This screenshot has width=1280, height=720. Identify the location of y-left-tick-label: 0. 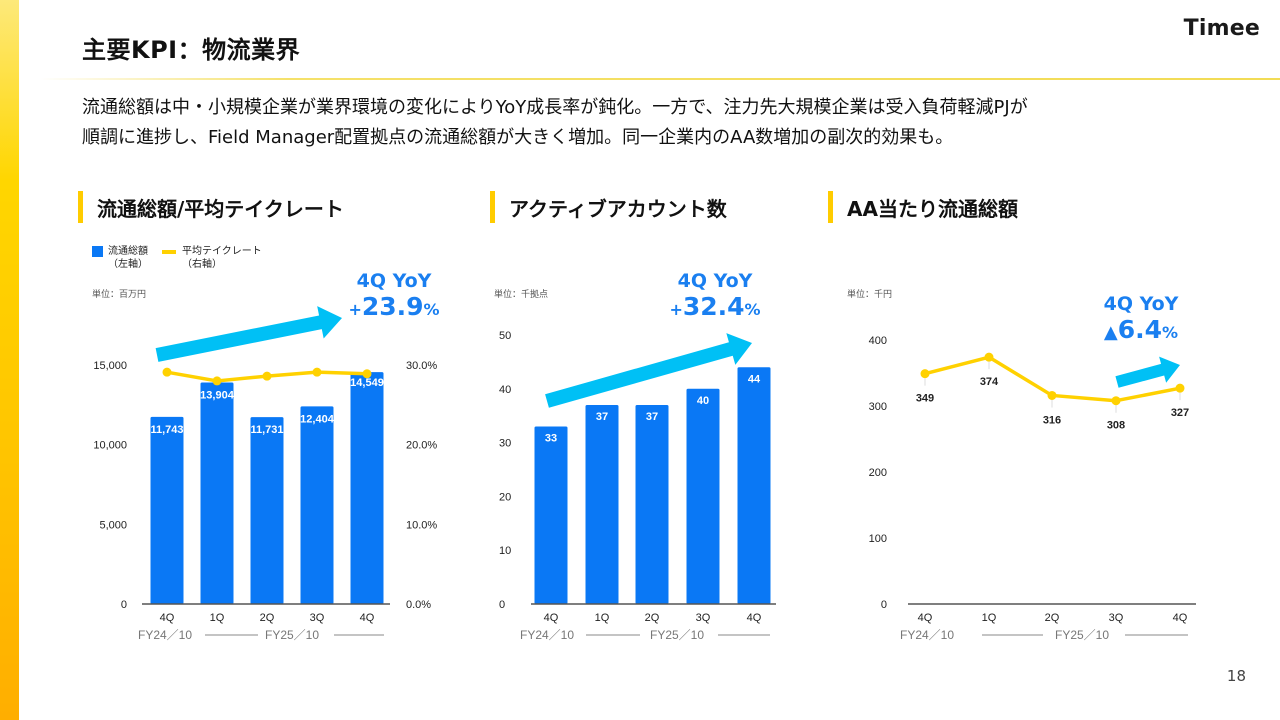
(124, 605).